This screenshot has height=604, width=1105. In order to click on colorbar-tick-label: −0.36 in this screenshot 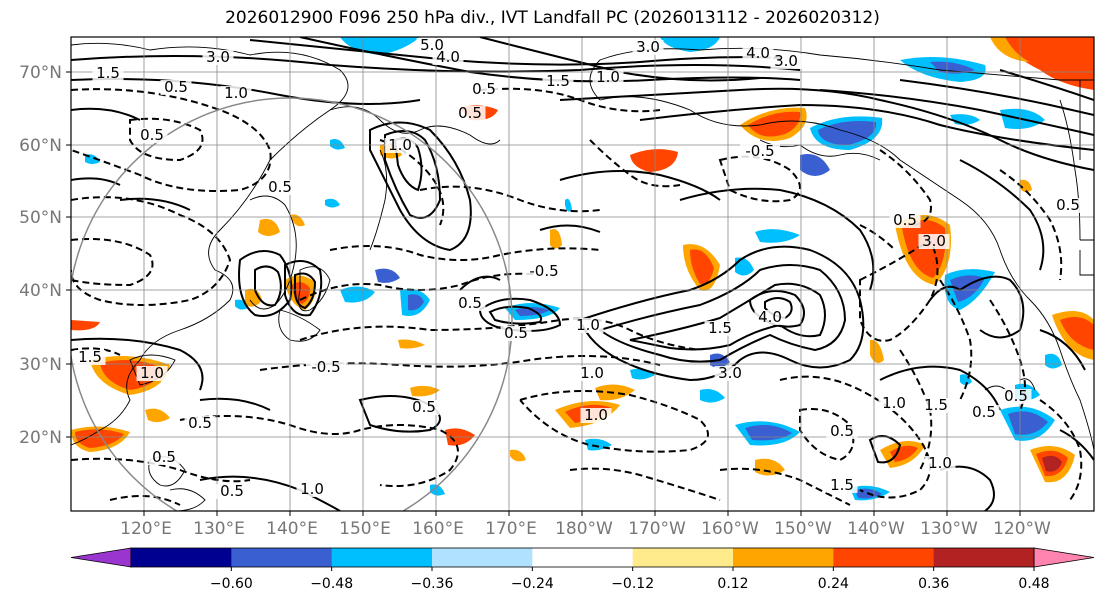, I will do `click(432, 584)`.